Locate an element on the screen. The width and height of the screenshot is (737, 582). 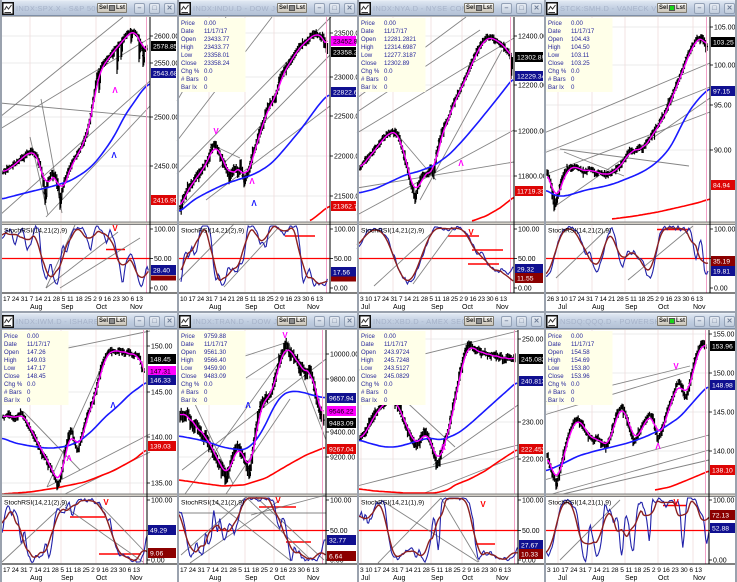
svg-text: Oct is located at coordinates (663, 578).